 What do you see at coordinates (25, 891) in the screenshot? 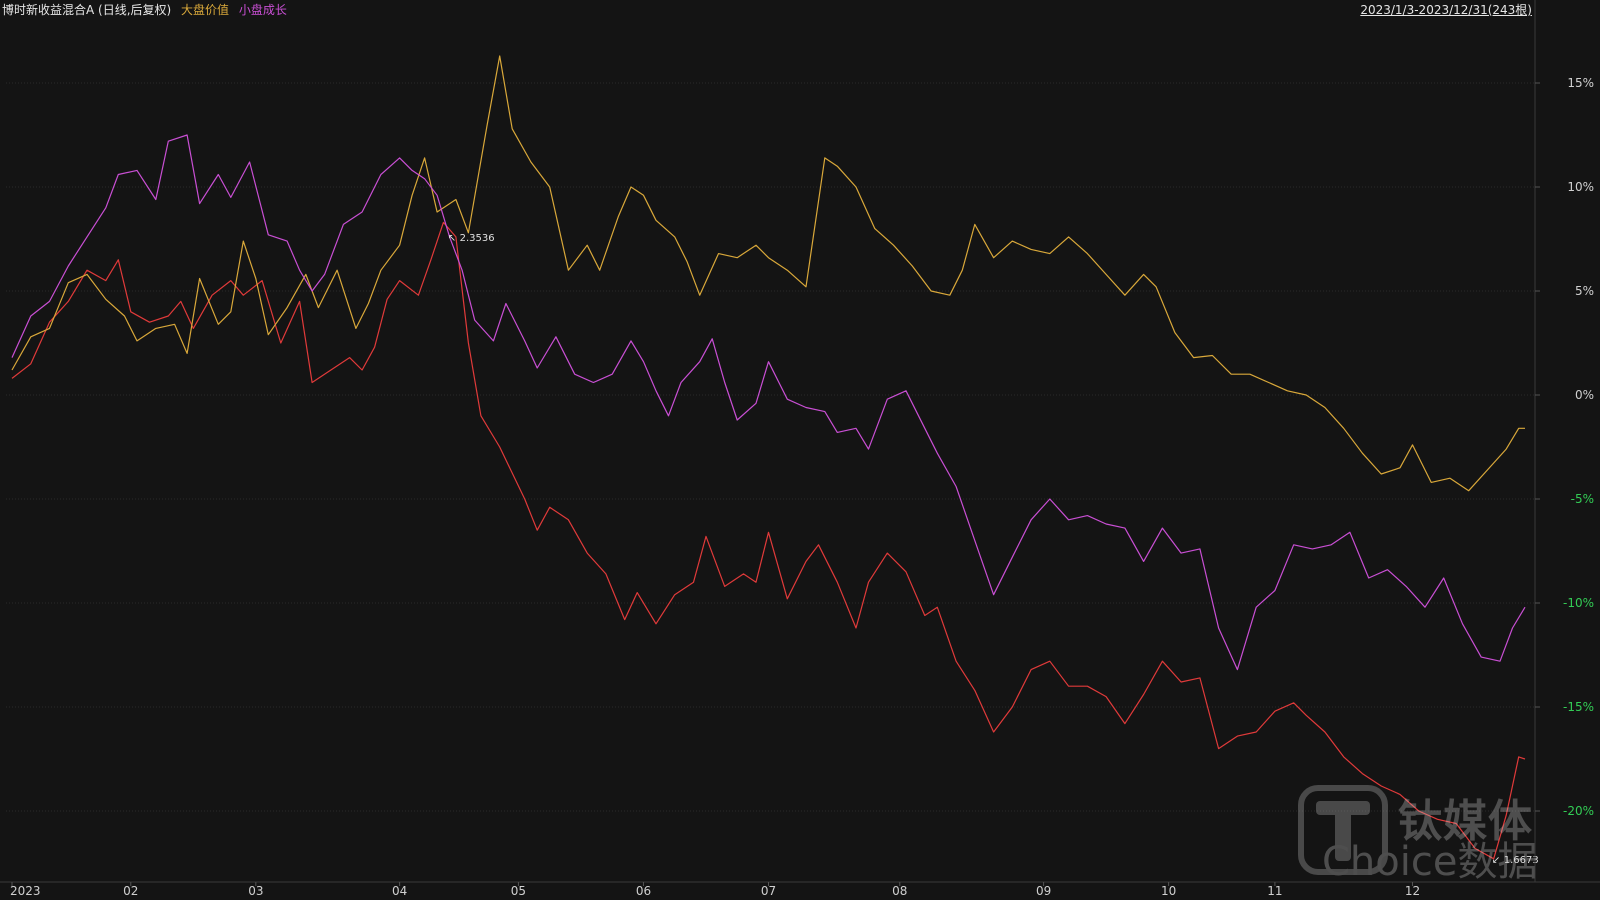
I see `x-tick-label: 2023` at bounding box center [25, 891].